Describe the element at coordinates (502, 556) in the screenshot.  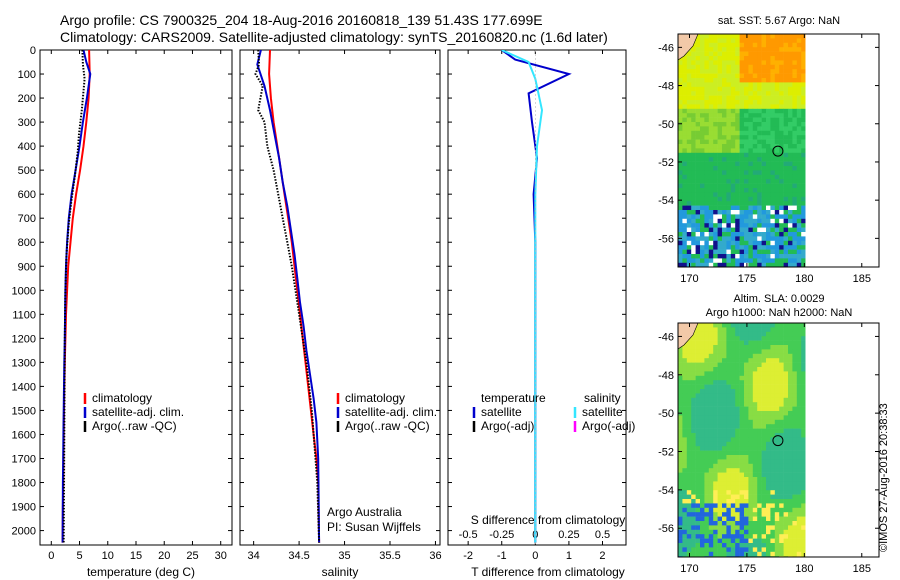
I see `x-tick-label: -1` at that location.